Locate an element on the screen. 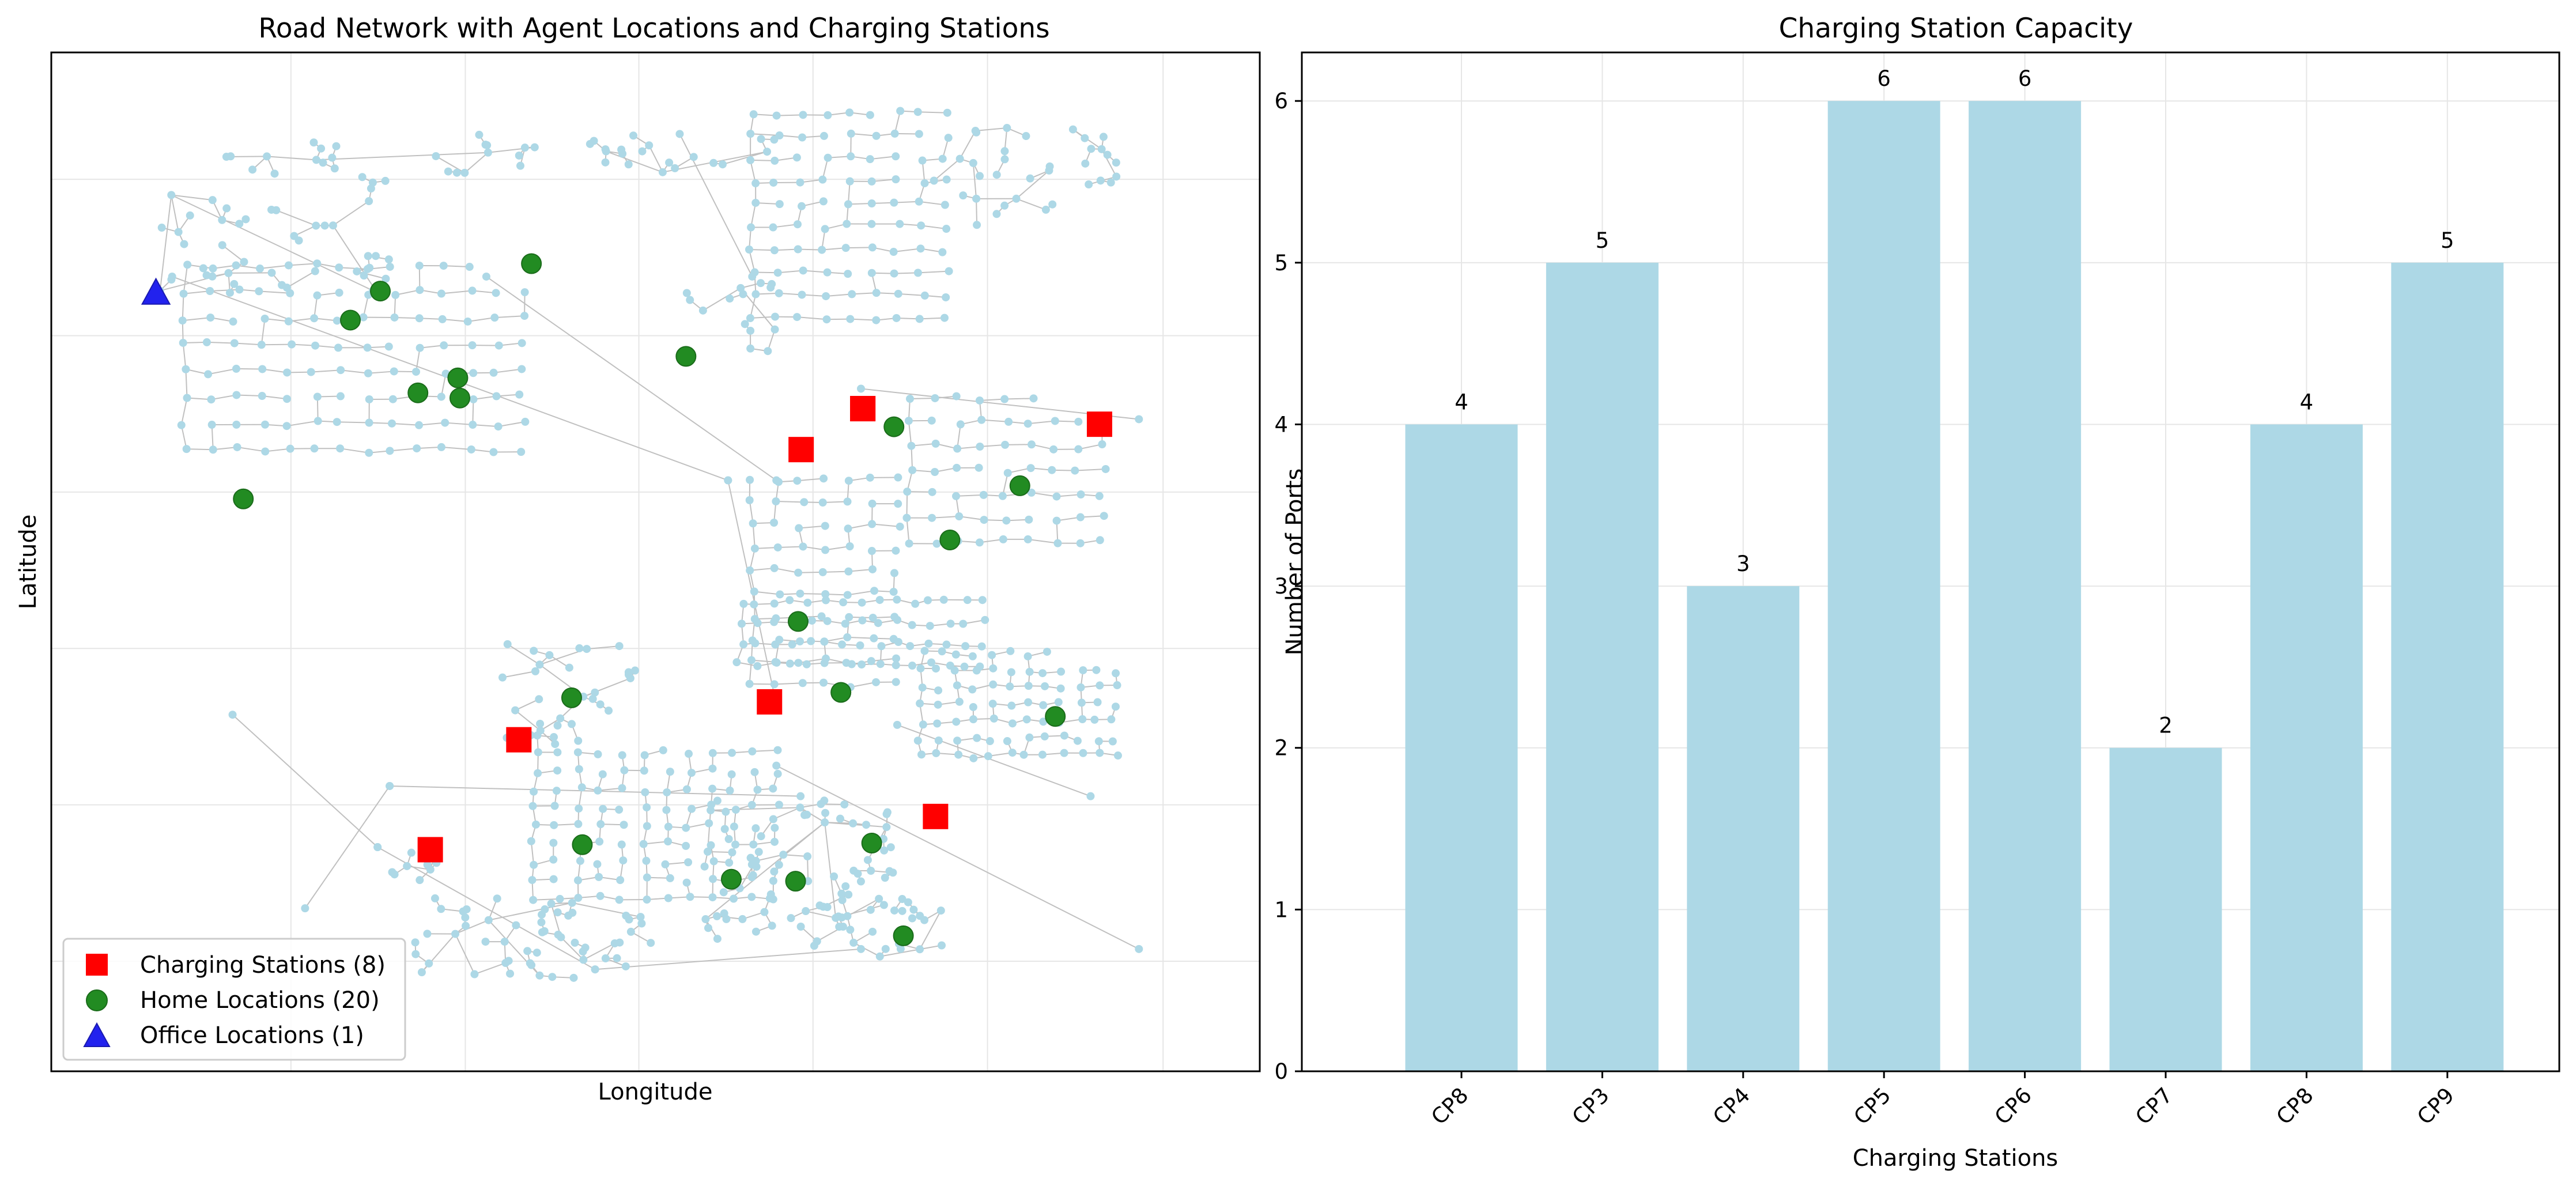 The height and width of the screenshot is (1190, 2576). charging-station-marker is located at coordinates (519, 740).